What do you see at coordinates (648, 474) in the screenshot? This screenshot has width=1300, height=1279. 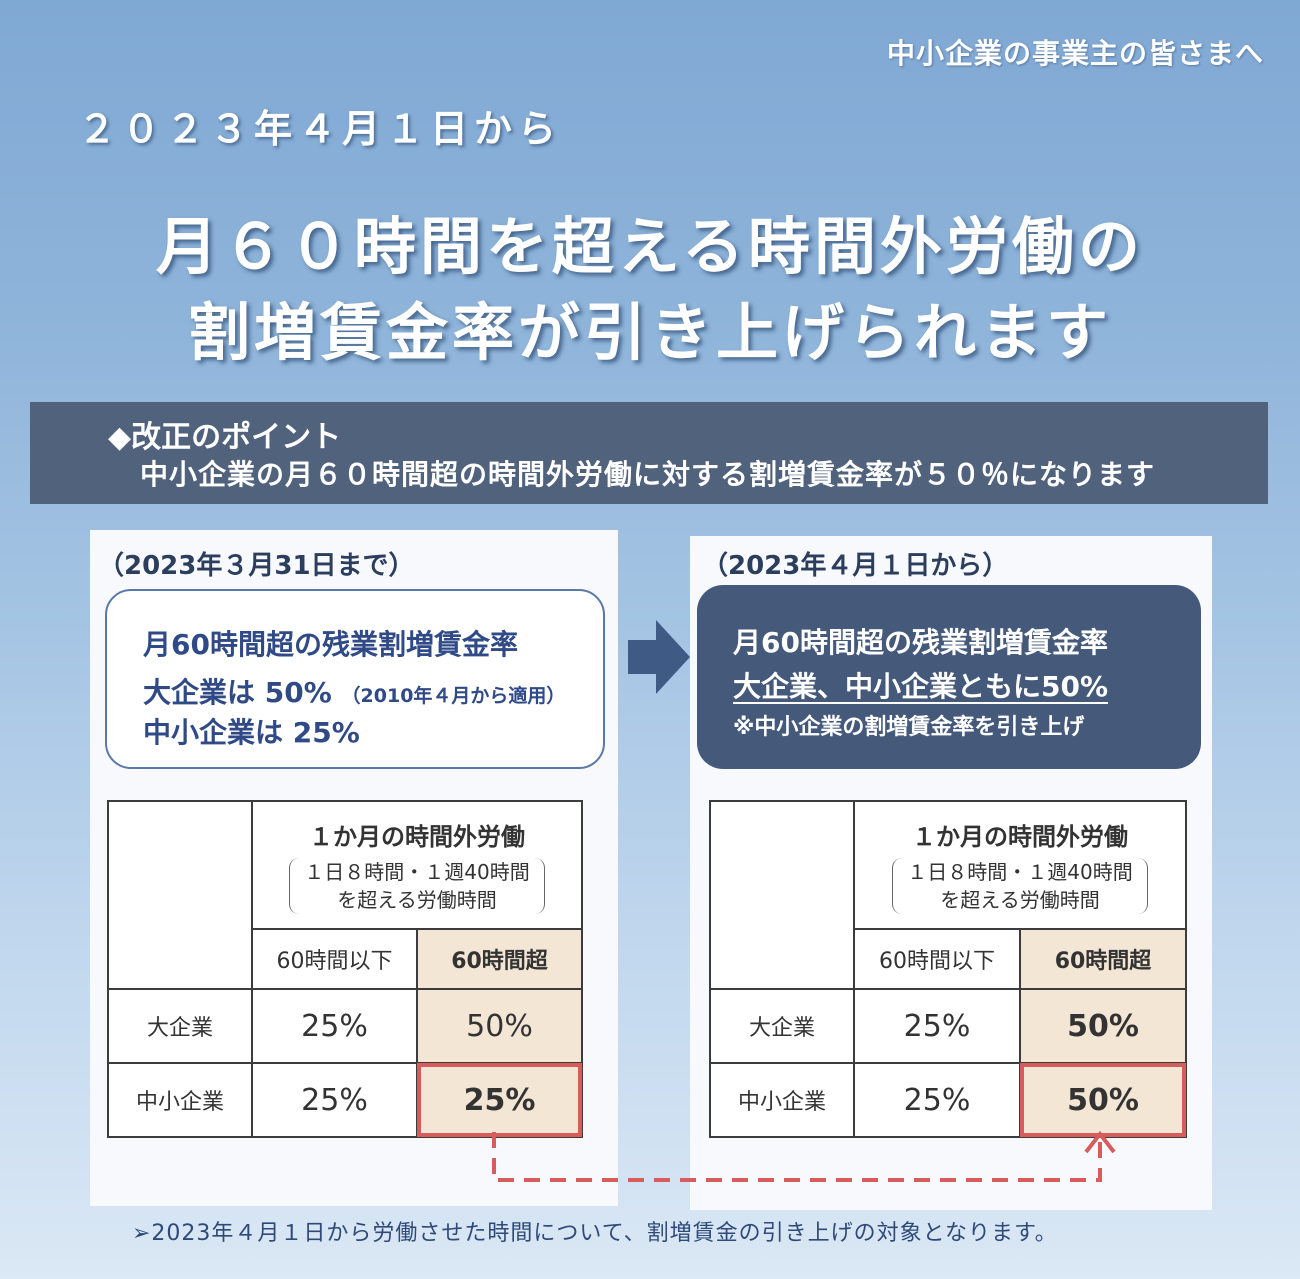 I see `revision-point-text: 中小企業の月６０時間超の時間外労働に対する割増賃金率が５０％になります` at bounding box center [648, 474].